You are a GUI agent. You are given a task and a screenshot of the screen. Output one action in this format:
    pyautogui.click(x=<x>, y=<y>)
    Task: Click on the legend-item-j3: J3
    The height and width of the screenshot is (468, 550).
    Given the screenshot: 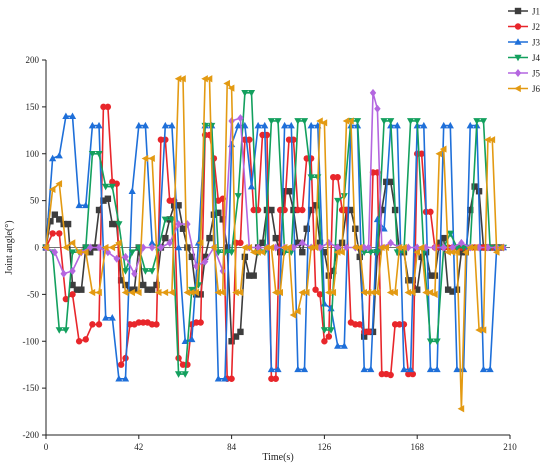 What is the action you would take?
    pyautogui.click(x=524, y=43)
    